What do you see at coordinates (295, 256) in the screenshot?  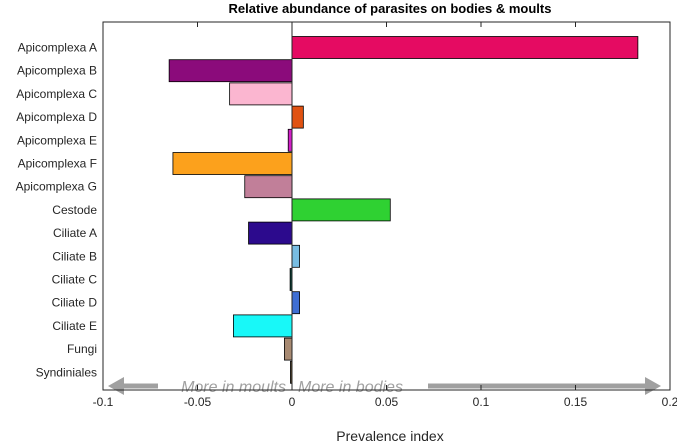 I see `bar-ciliate-b` at bounding box center [295, 256].